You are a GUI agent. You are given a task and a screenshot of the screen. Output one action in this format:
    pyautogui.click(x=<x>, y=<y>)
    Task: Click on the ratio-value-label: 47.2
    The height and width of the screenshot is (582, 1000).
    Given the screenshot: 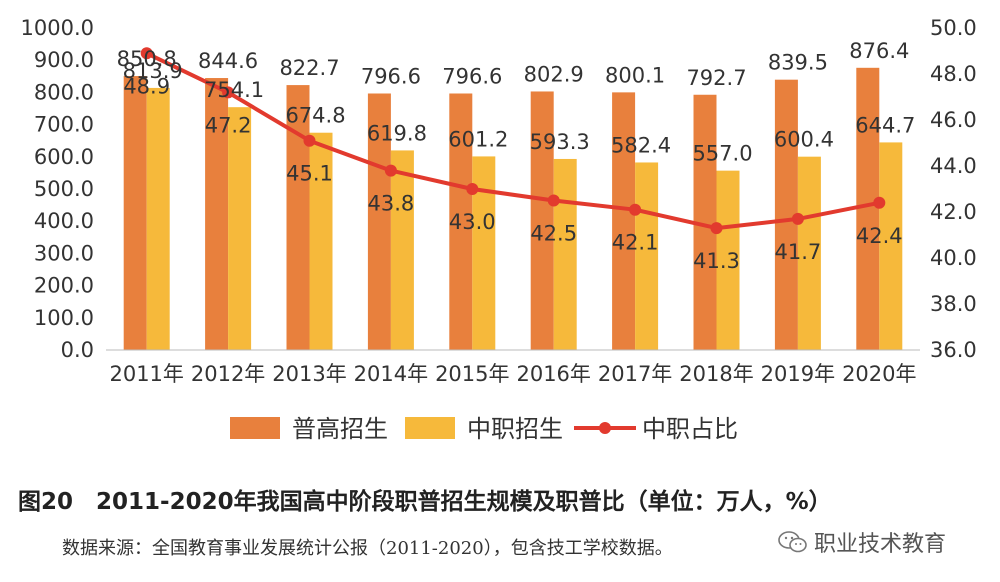 What is the action you would take?
    pyautogui.click(x=228, y=125)
    